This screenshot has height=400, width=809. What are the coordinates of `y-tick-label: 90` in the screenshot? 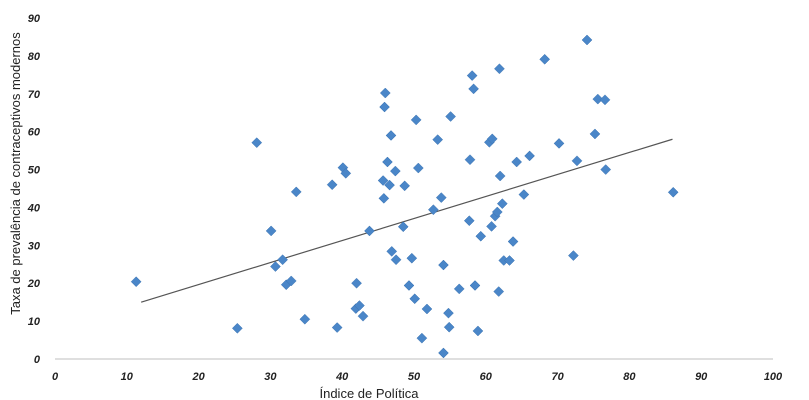 It's located at (34, 19).